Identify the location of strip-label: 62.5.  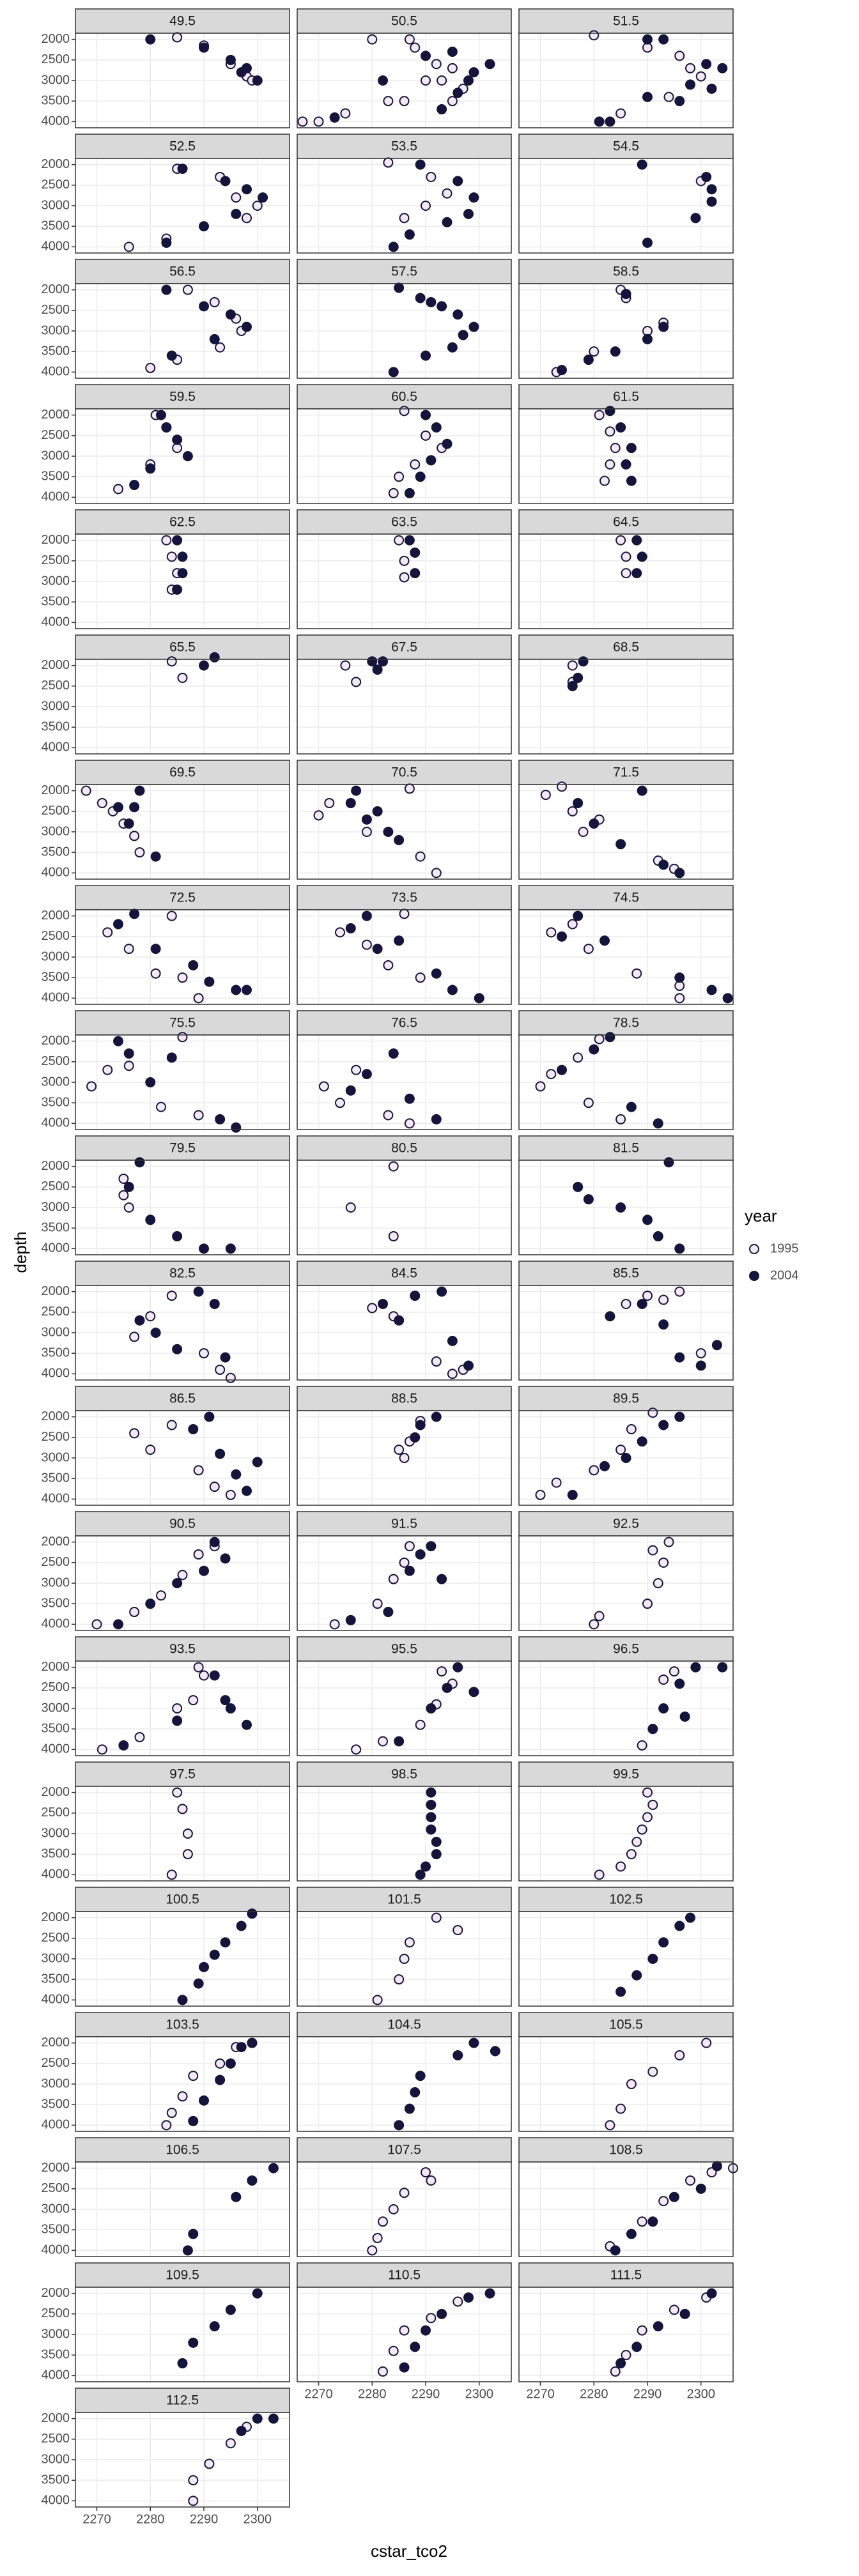
(182, 522).